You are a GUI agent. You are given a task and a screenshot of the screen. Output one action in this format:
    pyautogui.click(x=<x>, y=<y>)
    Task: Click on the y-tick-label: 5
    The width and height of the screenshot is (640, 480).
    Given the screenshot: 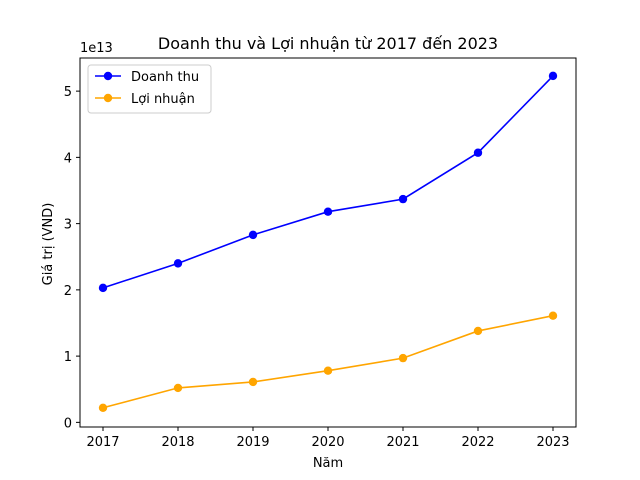 What is the action you would take?
    pyautogui.click(x=68, y=92)
    